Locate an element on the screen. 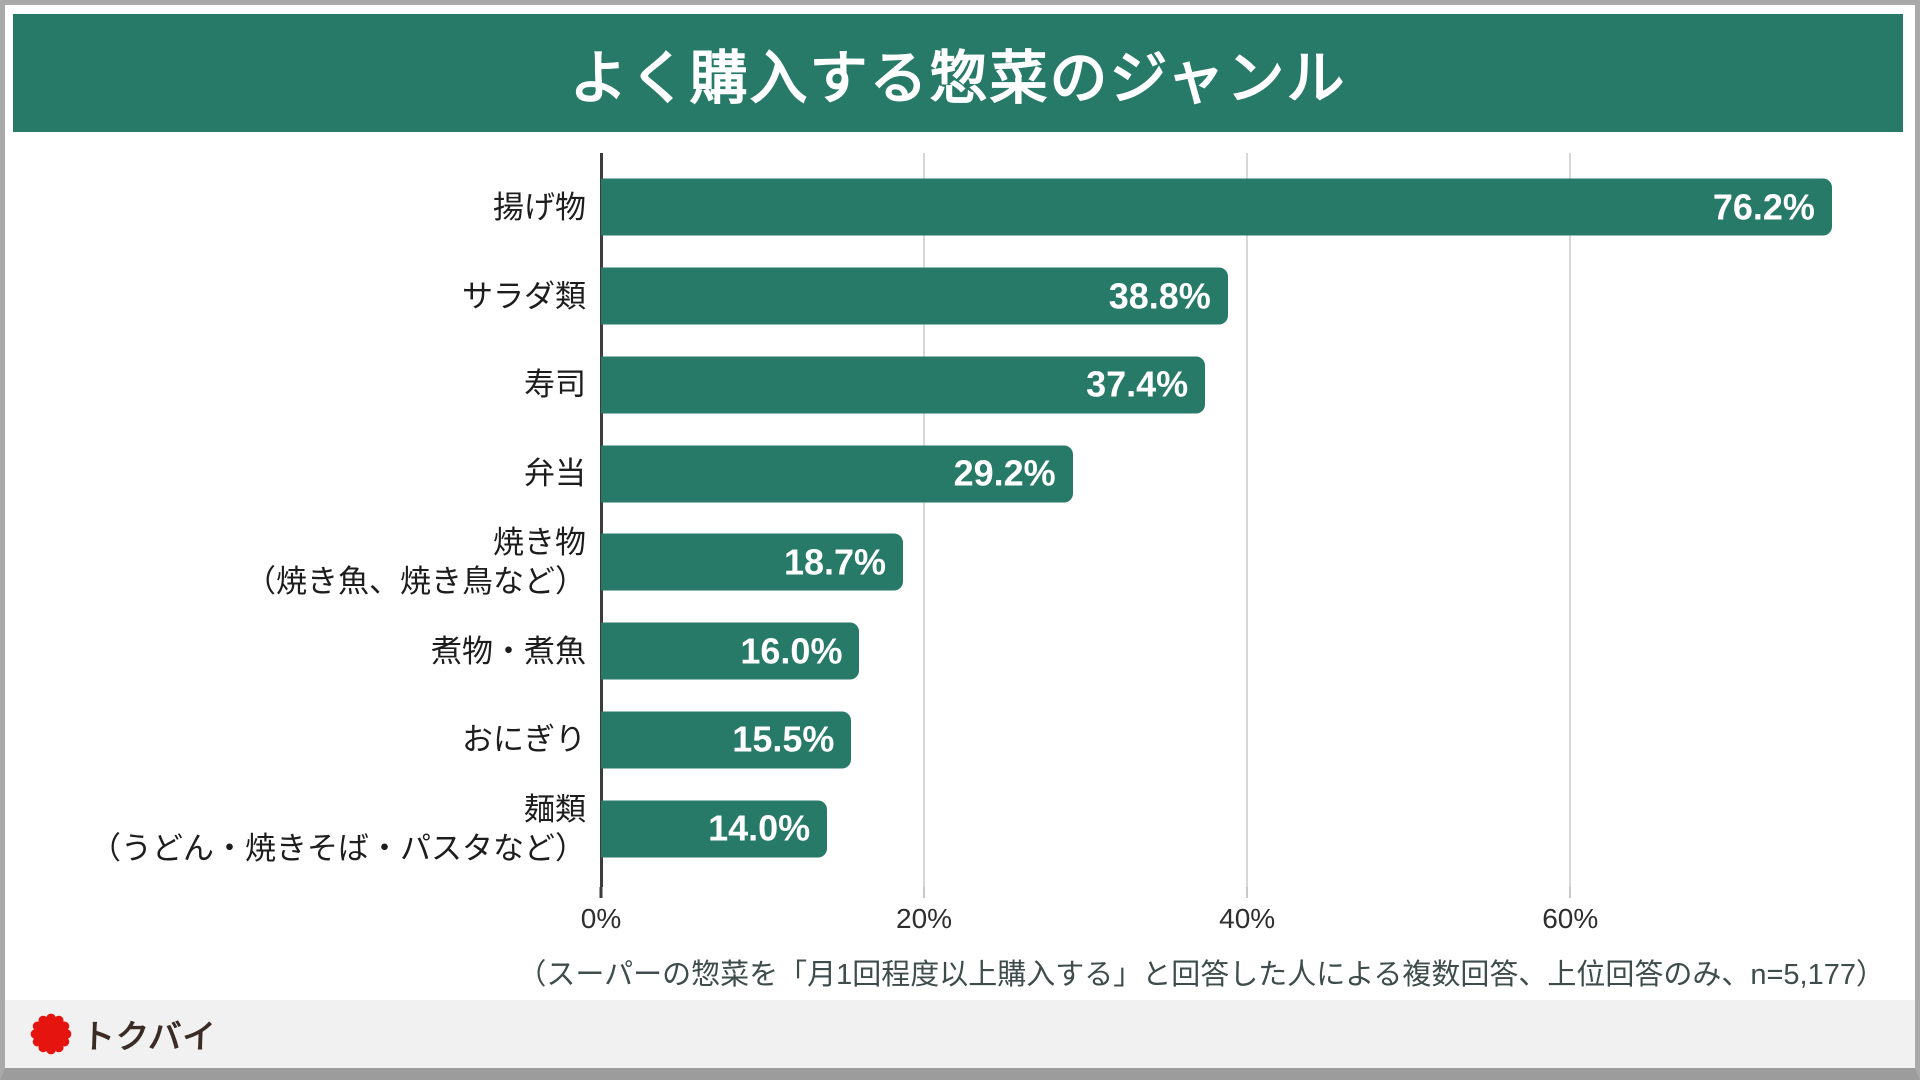 The height and width of the screenshot is (1080, 1920). category-label: 弁当 is located at coordinates (307, 473).